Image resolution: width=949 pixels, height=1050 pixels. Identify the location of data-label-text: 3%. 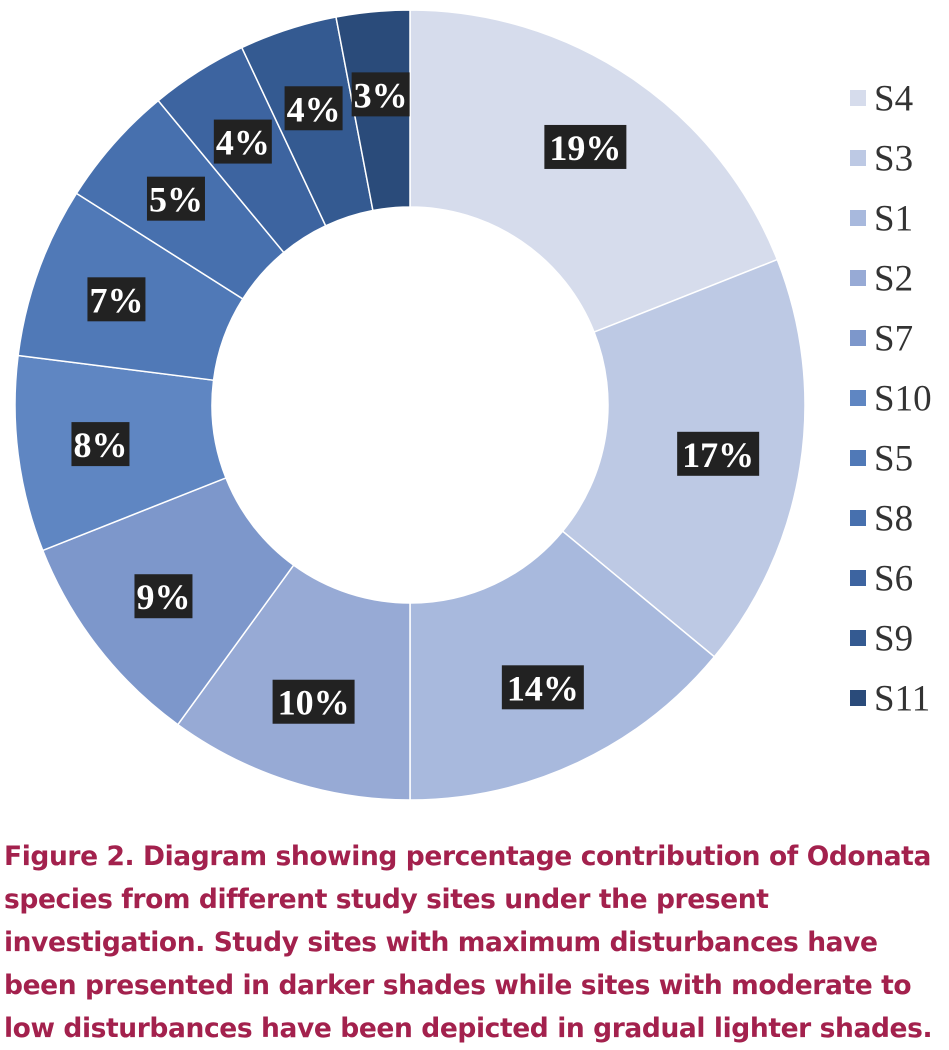
(381, 95).